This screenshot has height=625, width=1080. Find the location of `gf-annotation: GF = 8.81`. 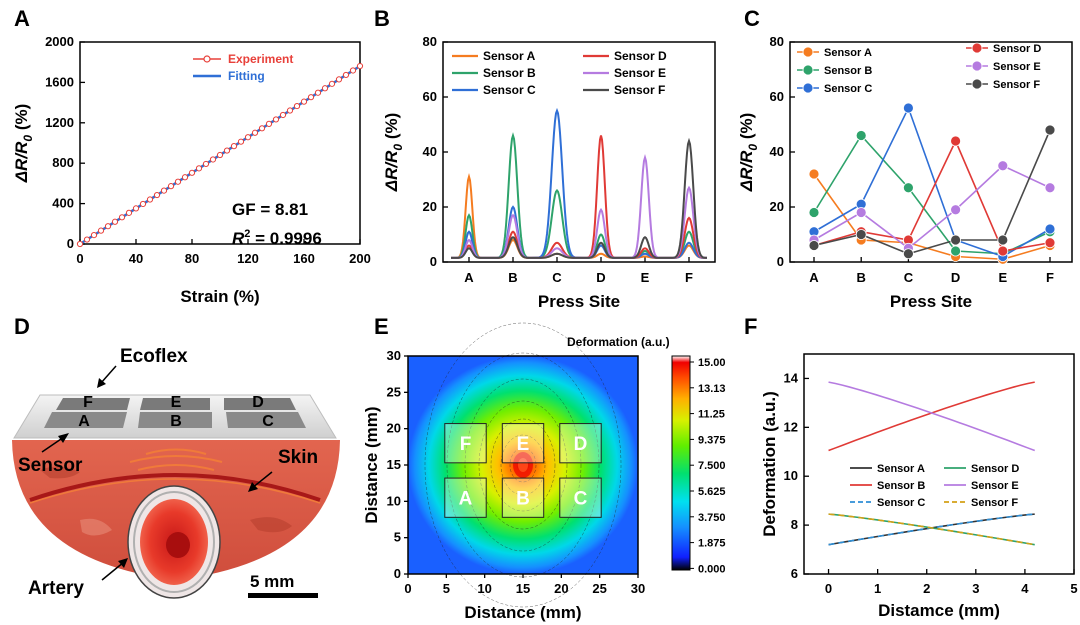

gf-annotation: GF = 8.81 is located at coordinates (270, 209).